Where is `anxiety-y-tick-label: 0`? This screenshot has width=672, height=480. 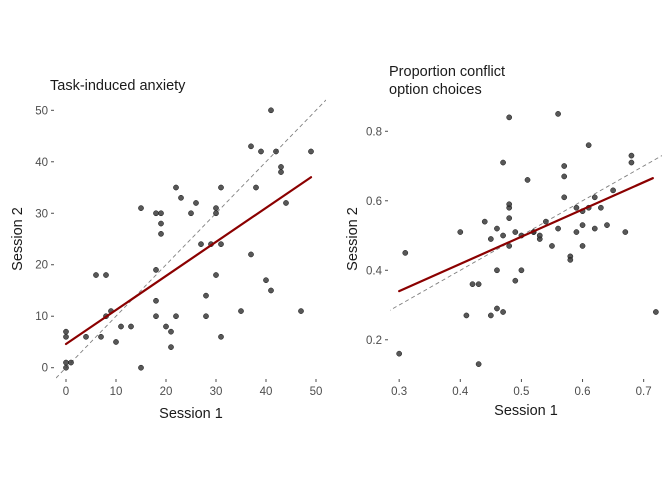 anxiety-y-tick-label: 0 is located at coordinates (45, 369).